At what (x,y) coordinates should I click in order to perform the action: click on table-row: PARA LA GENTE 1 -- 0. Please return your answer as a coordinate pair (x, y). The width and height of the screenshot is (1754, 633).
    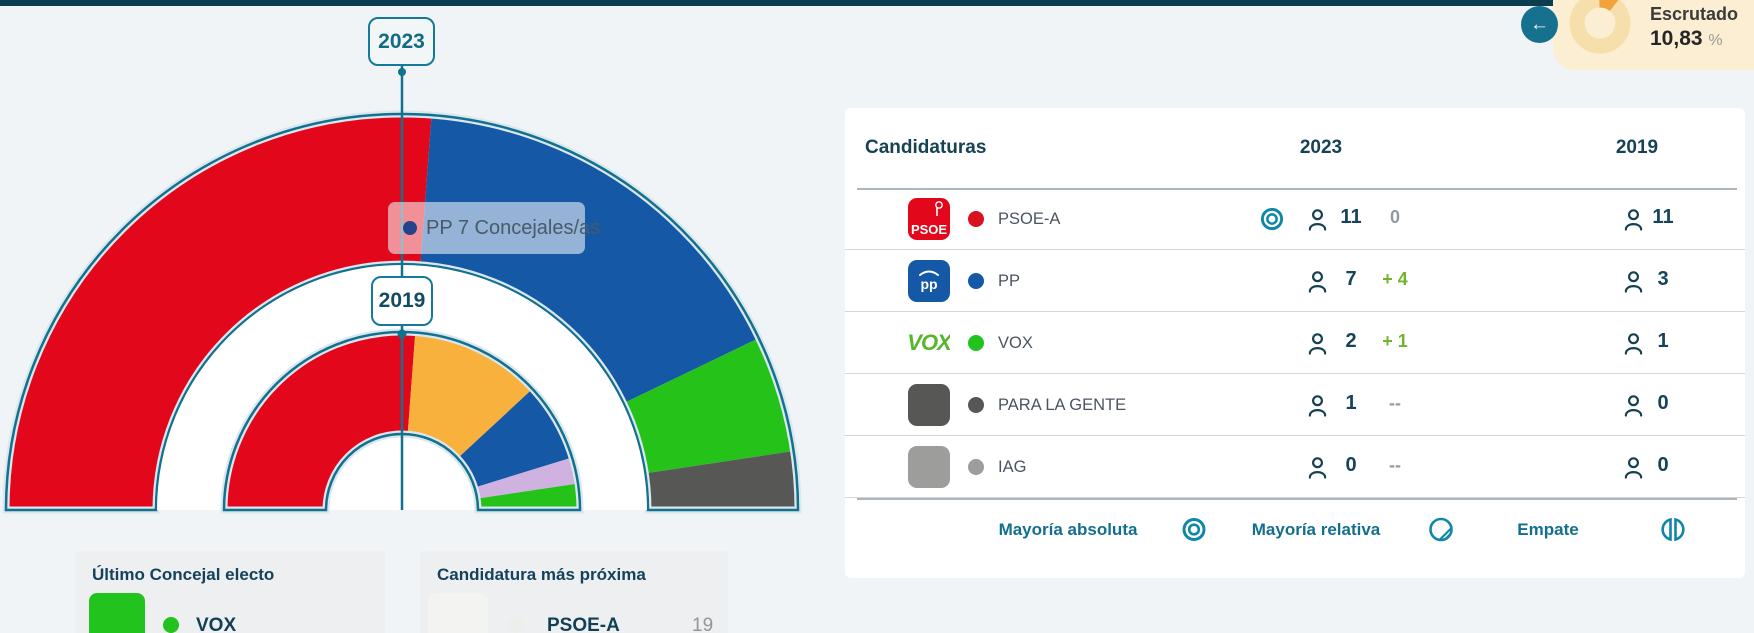
    Looking at the image, I should click on (1295, 405).